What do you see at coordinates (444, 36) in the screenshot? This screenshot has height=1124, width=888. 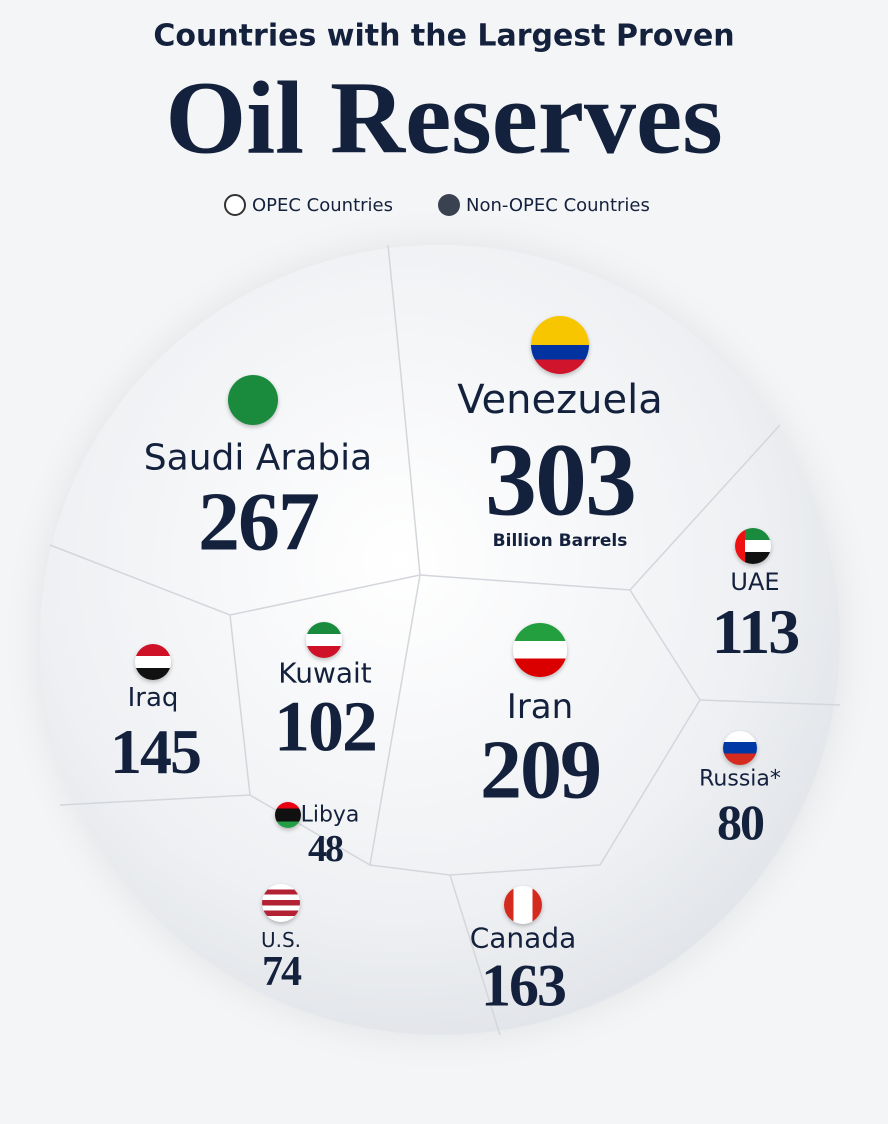 I see `subtitle: Countries with the Largest Proven` at bounding box center [444, 36].